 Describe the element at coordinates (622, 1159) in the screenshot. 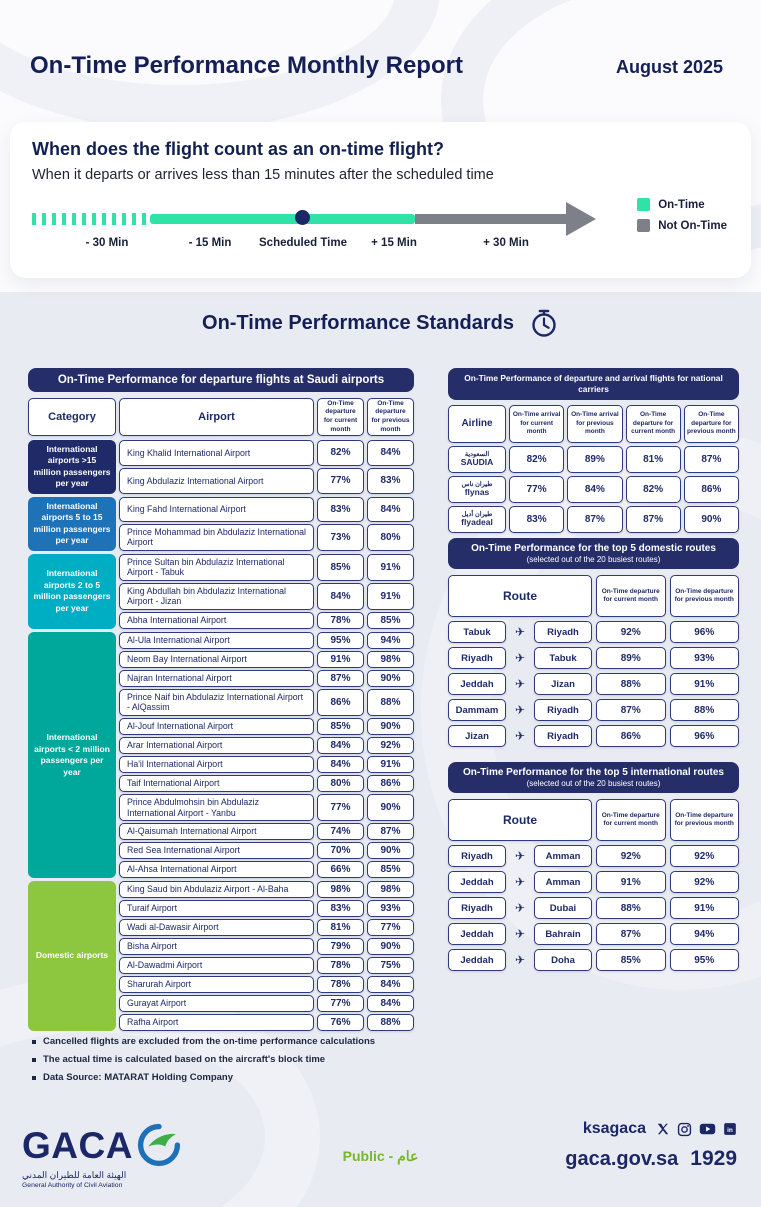

I see `website-link: gaca.gov.sa` at that location.